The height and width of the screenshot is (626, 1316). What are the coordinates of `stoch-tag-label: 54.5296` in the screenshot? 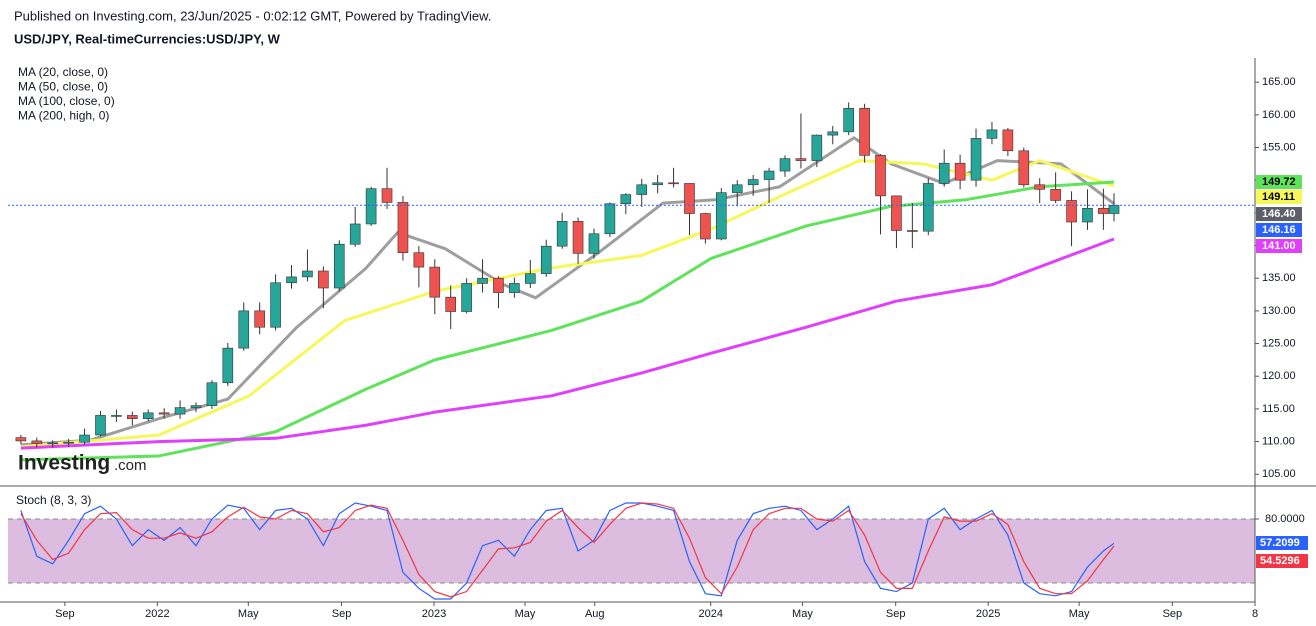 It's located at (1280, 561).